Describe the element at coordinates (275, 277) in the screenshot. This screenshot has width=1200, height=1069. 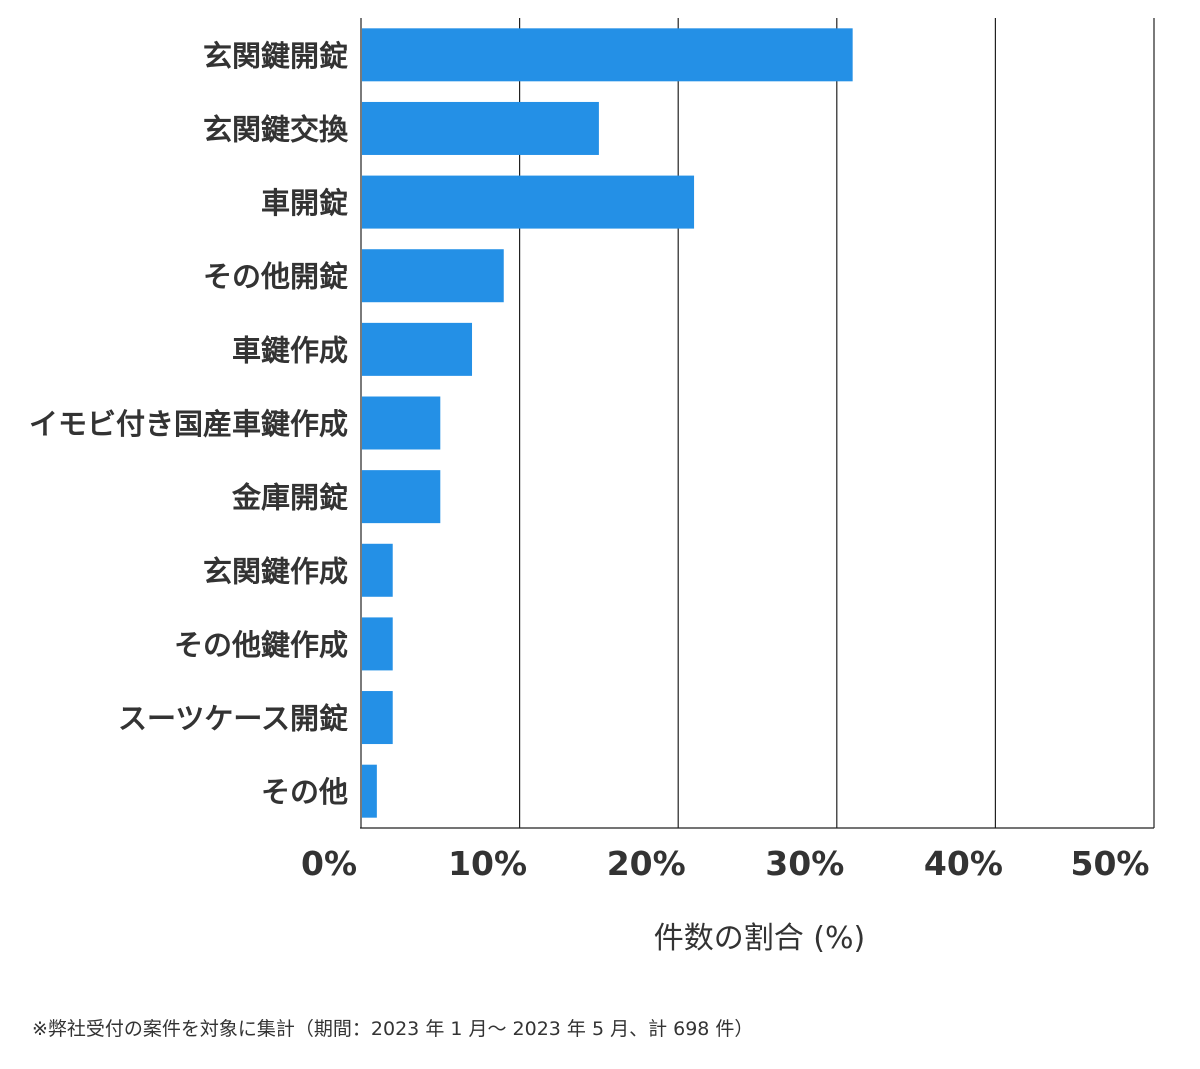
I see `category-label: その他開錠` at that location.